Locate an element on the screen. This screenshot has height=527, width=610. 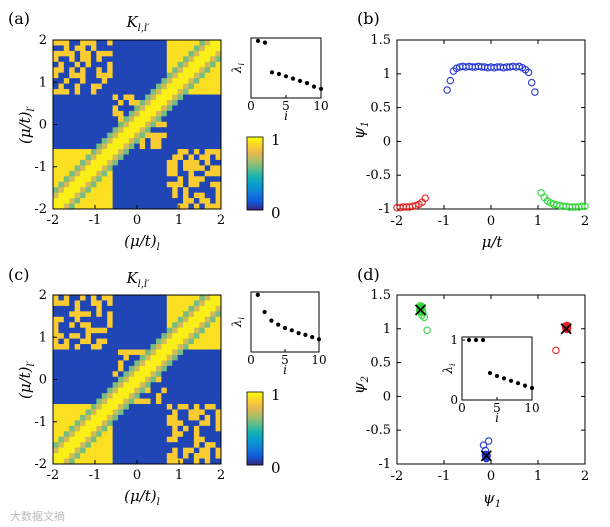
heatmap-y-tick-label: 2 is located at coordinates (43, 40).